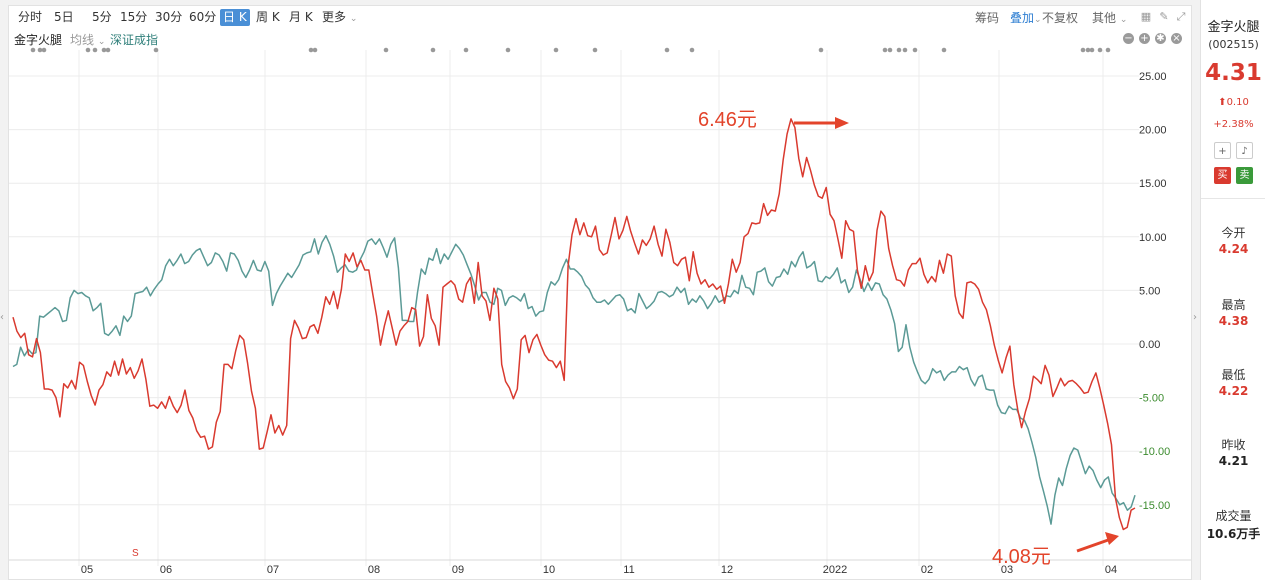  Describe the element at coordinates (2, 317) in the screenshot. I see `left-collapse-icon: ‹` at that location.